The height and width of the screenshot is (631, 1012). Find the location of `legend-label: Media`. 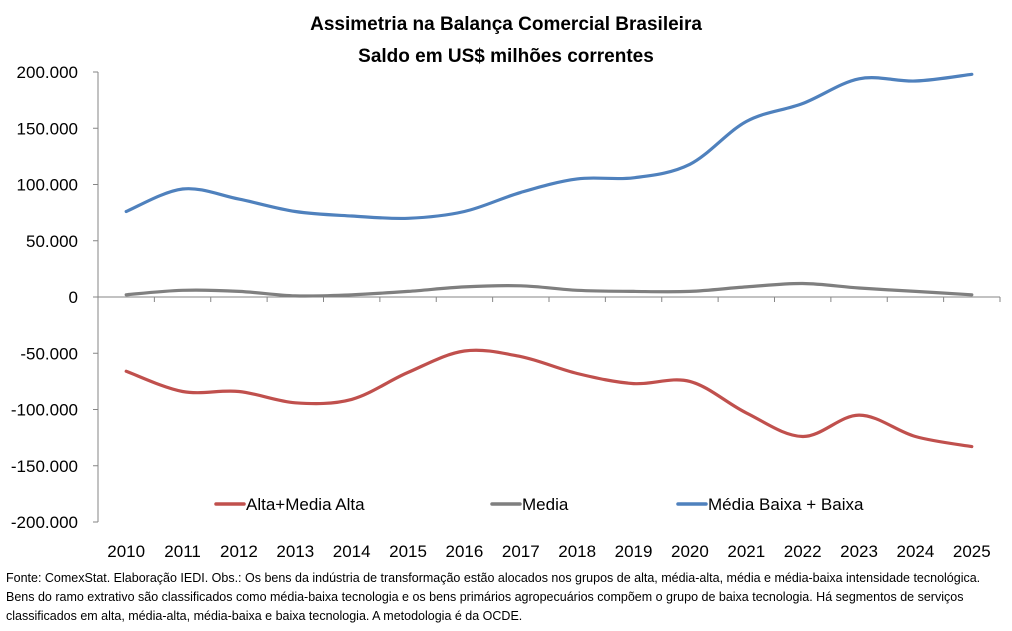

legend-label: Media is located at coordinates (545, 504).